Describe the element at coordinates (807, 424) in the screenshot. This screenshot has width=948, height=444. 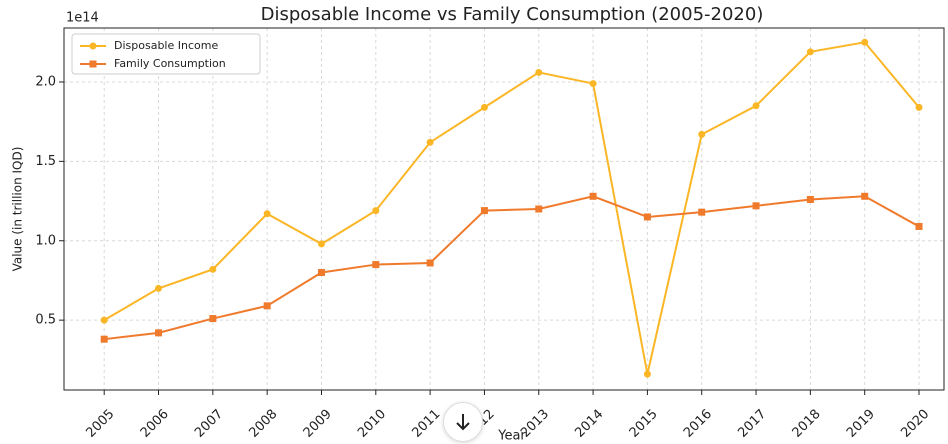
I see `x-tick-label: 2018` at that location.